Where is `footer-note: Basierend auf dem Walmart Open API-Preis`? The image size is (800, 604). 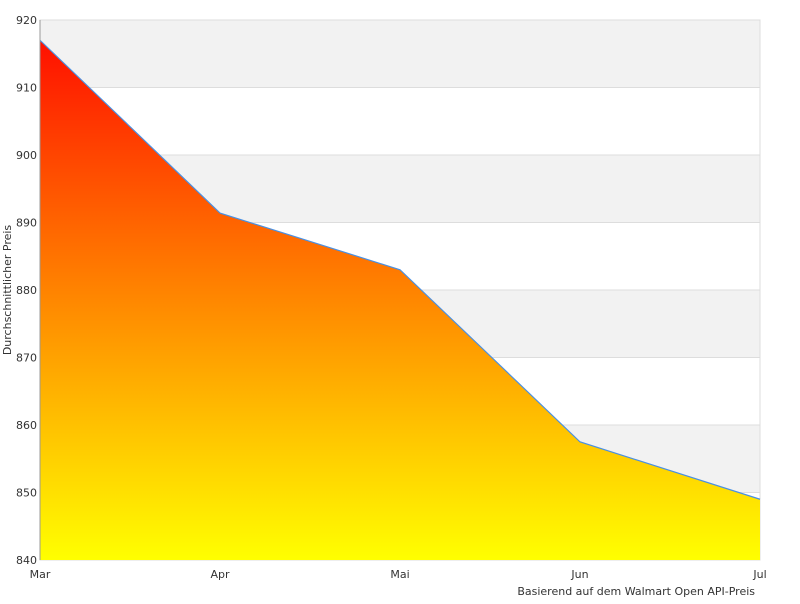
footer-note: Basierend auf dem Walmart Open API-Preis is located at coordinates (636, 591).